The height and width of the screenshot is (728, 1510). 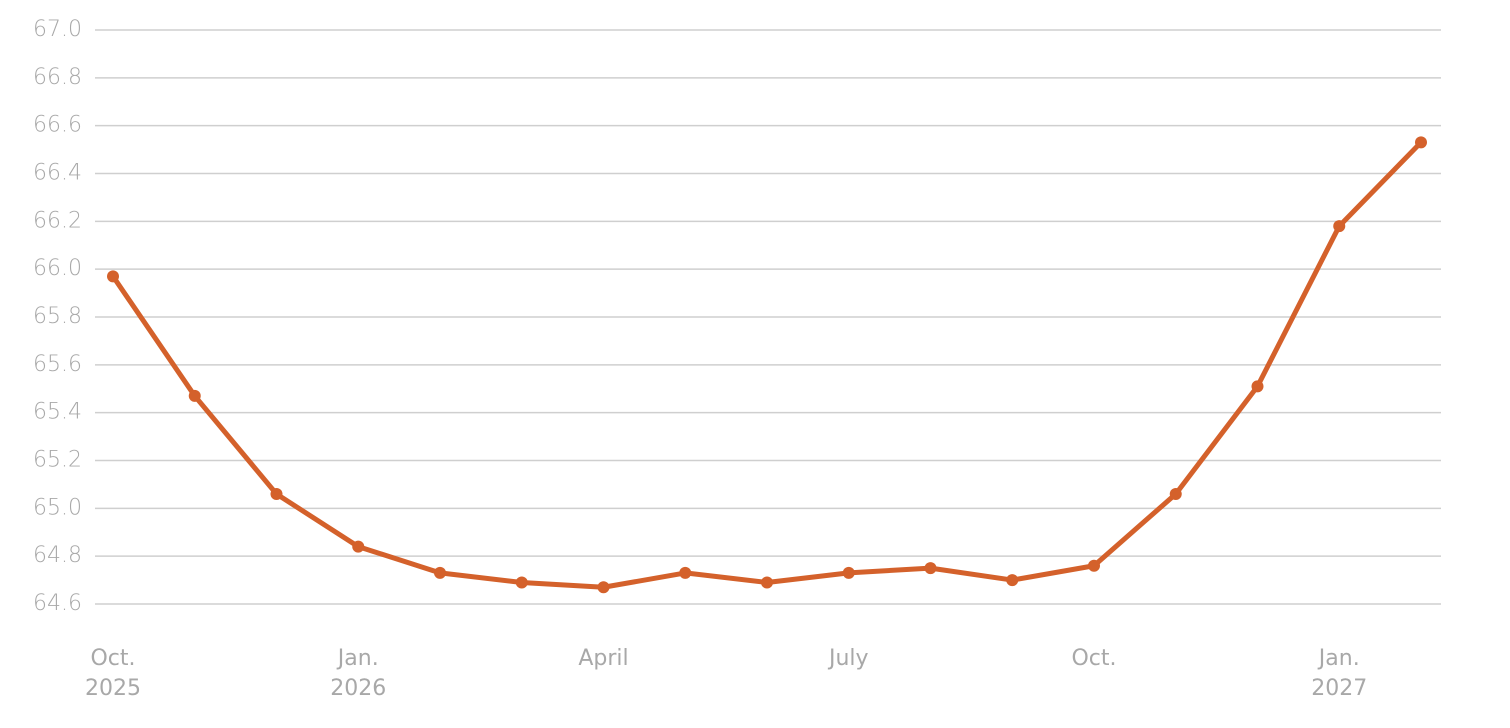 What do you see at coordinates (57, 220) in the screenshot?
I see `y-tick-label: 66.2` at bounding box center [57, 220].